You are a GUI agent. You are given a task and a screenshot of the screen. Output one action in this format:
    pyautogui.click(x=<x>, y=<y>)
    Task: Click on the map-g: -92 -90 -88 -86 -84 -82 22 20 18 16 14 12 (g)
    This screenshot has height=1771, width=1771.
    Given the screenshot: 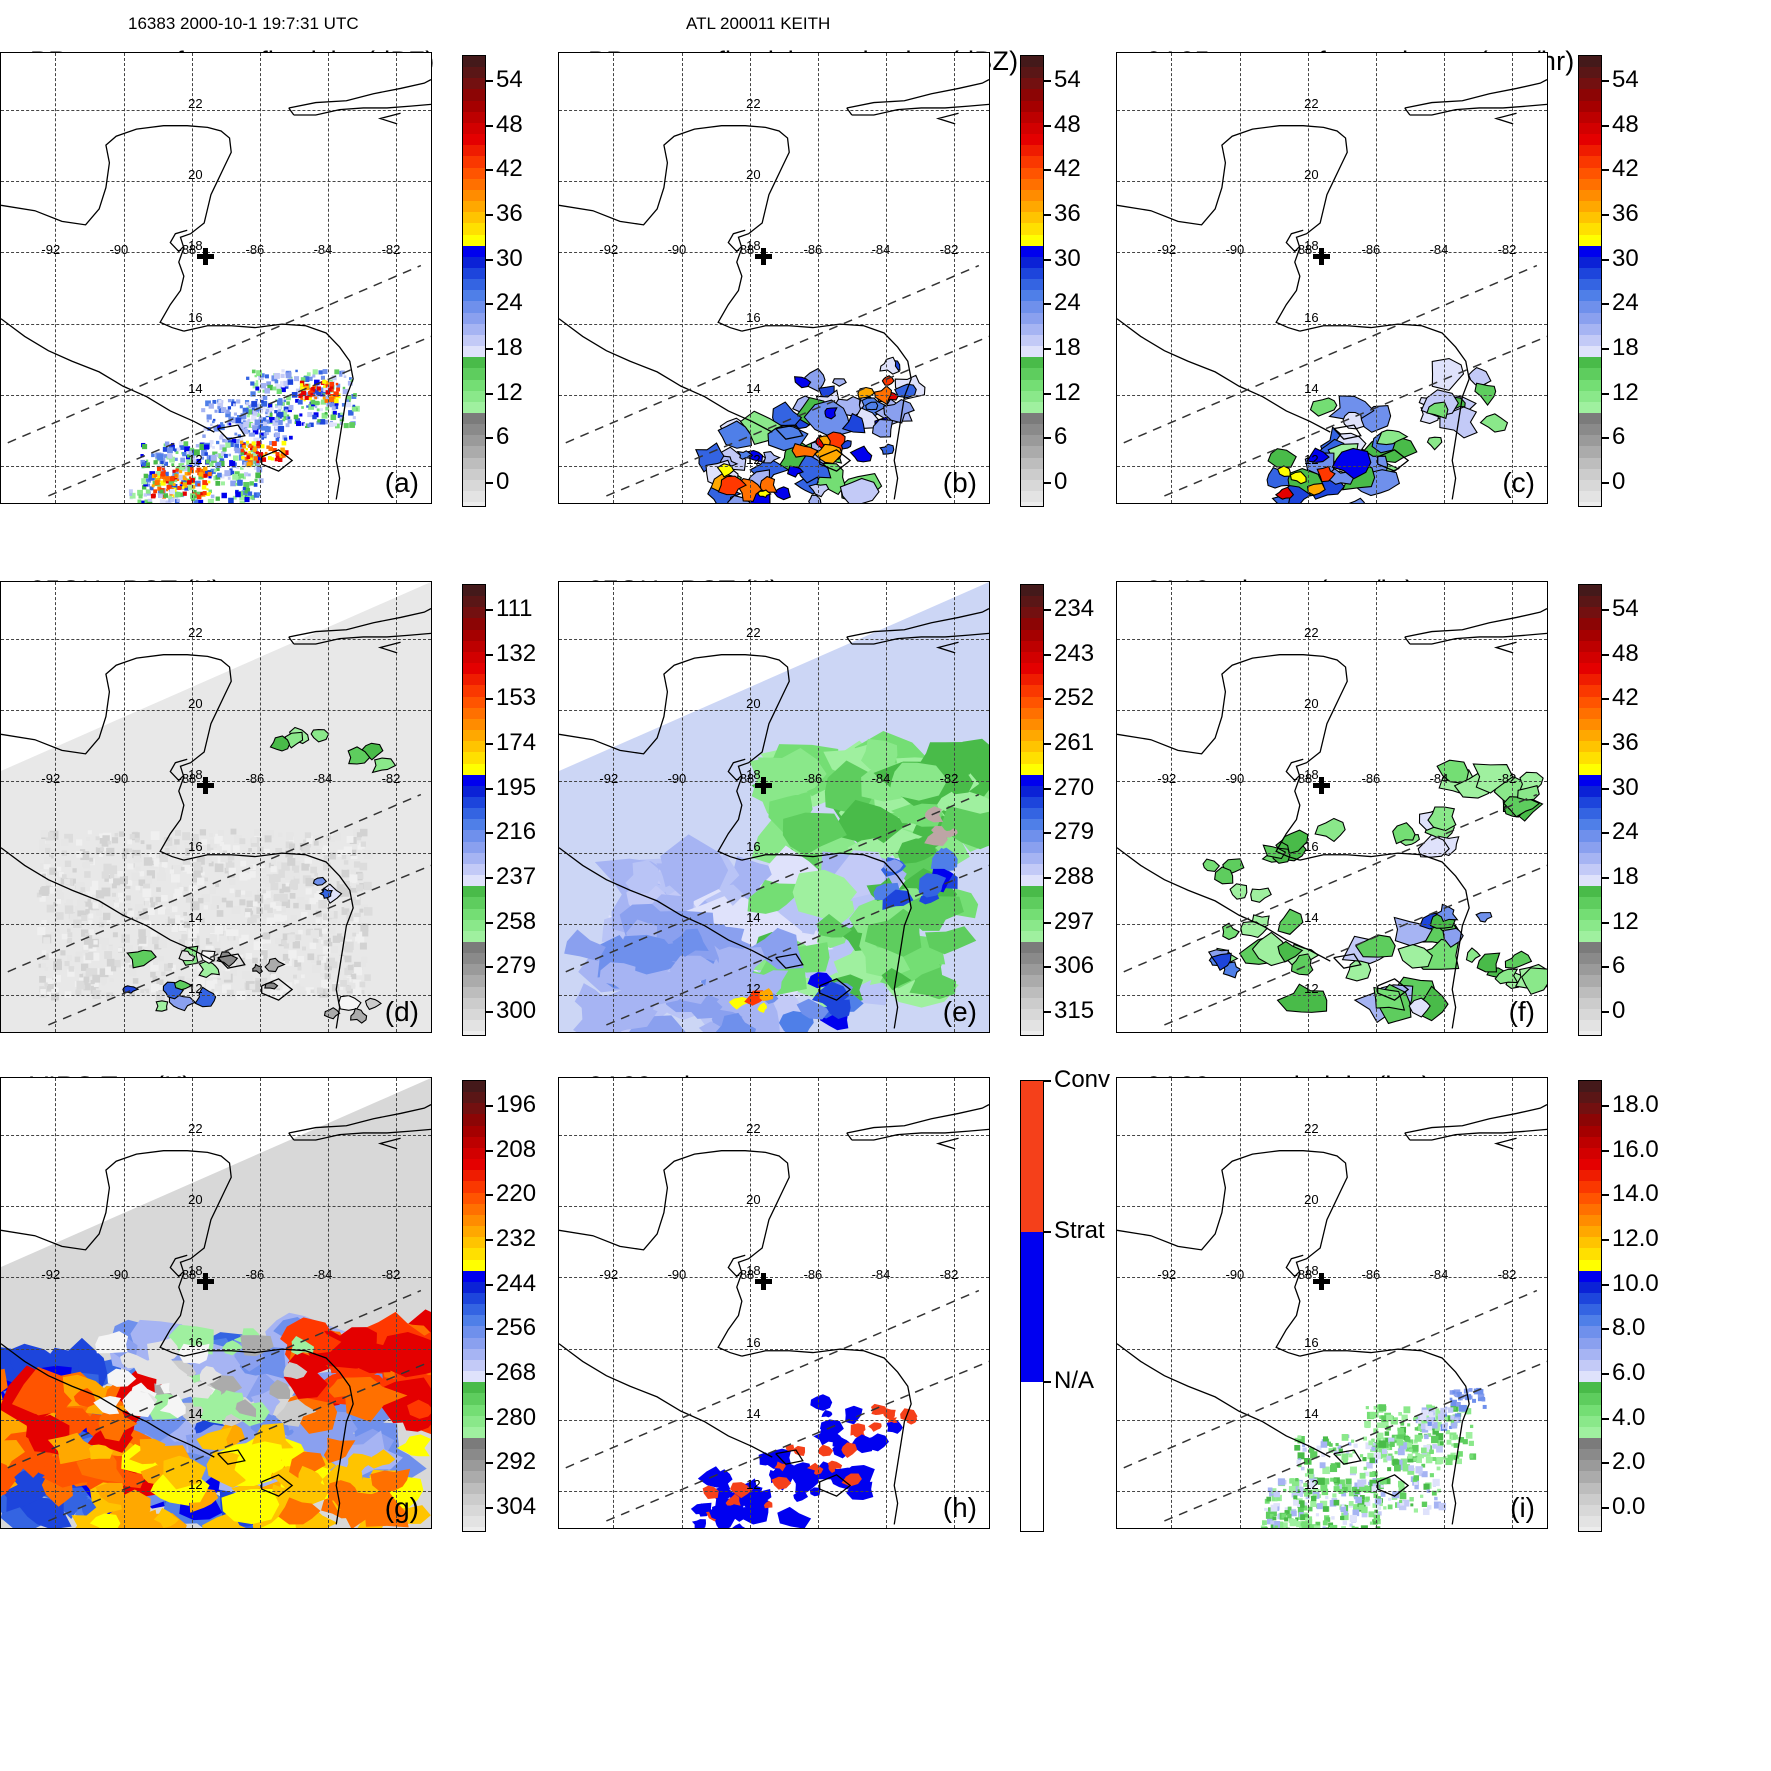 What is the action you would take?
    pyautogui.click(x=216, y=1303)
    